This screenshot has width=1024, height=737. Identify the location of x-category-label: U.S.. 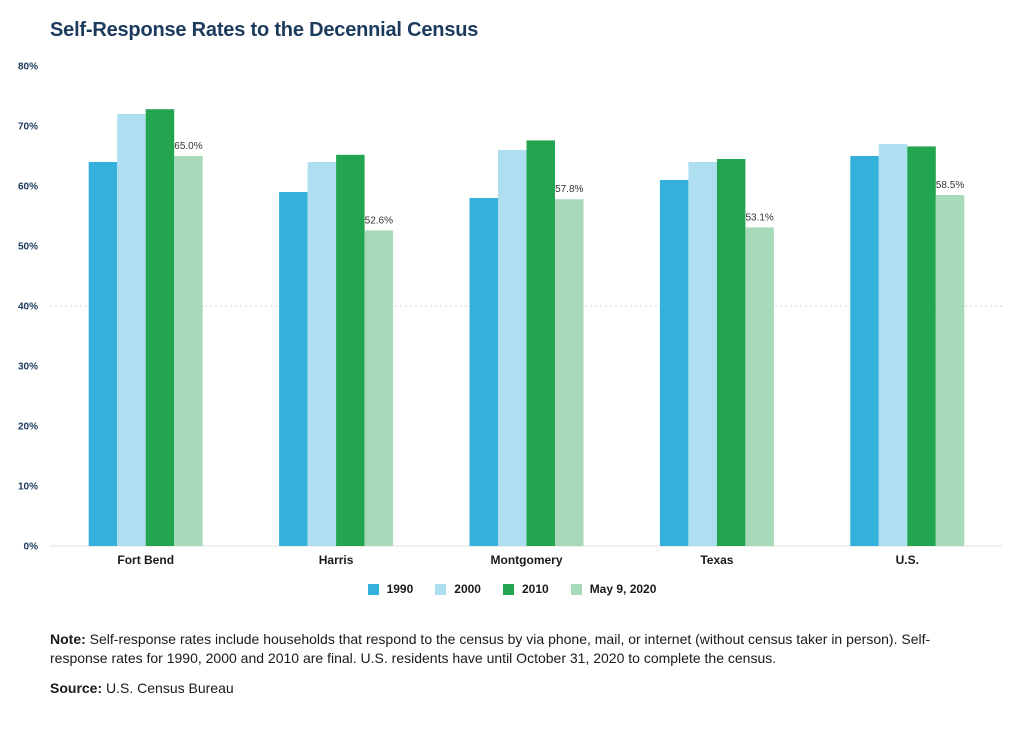
(907, 560).